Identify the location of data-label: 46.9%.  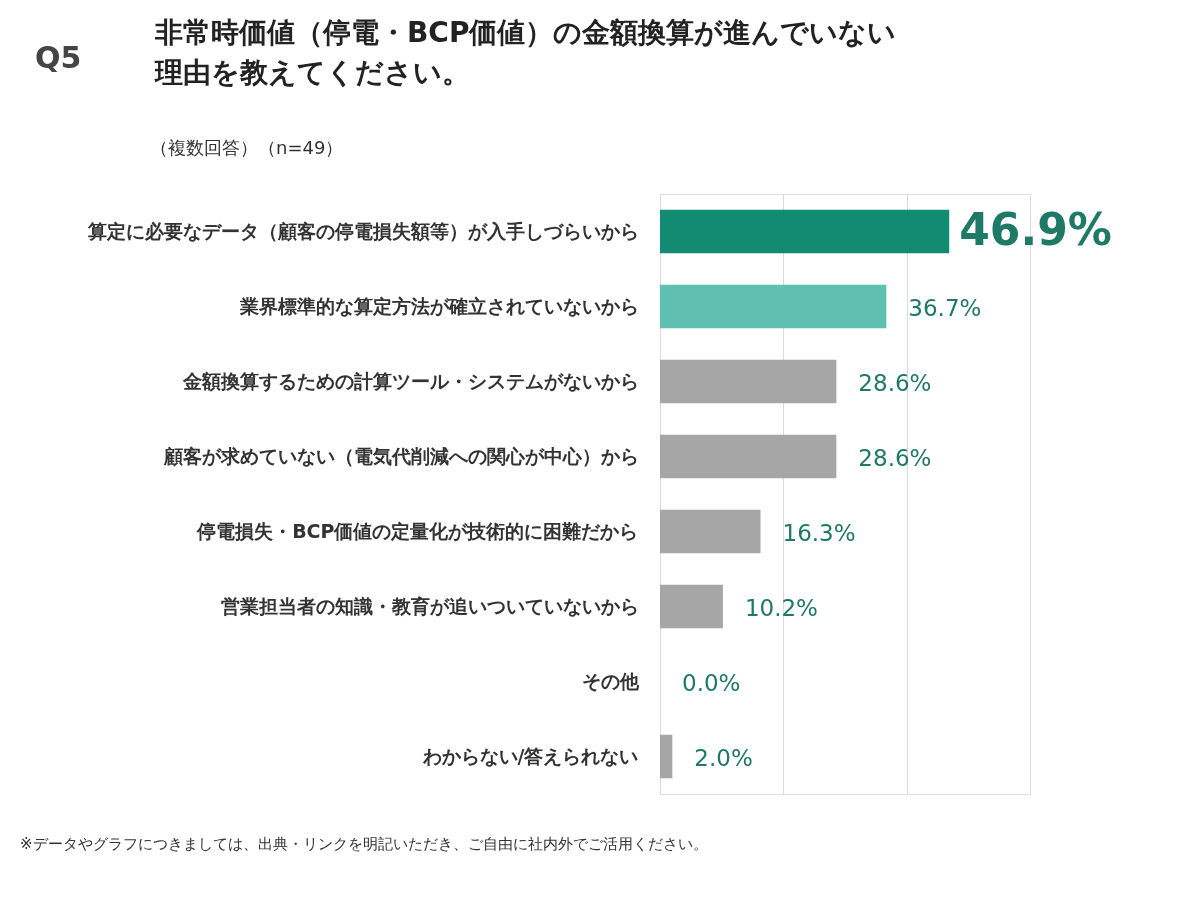
(1035, 229).